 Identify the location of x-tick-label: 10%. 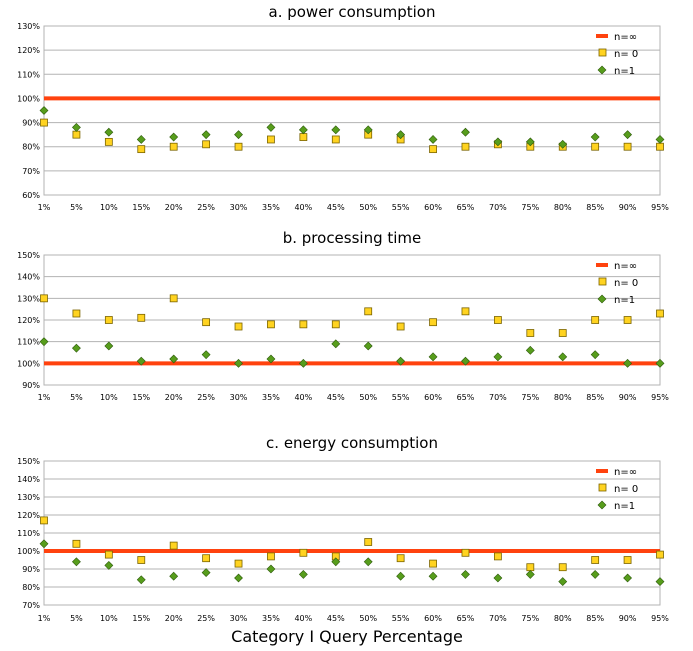
(109, 397).